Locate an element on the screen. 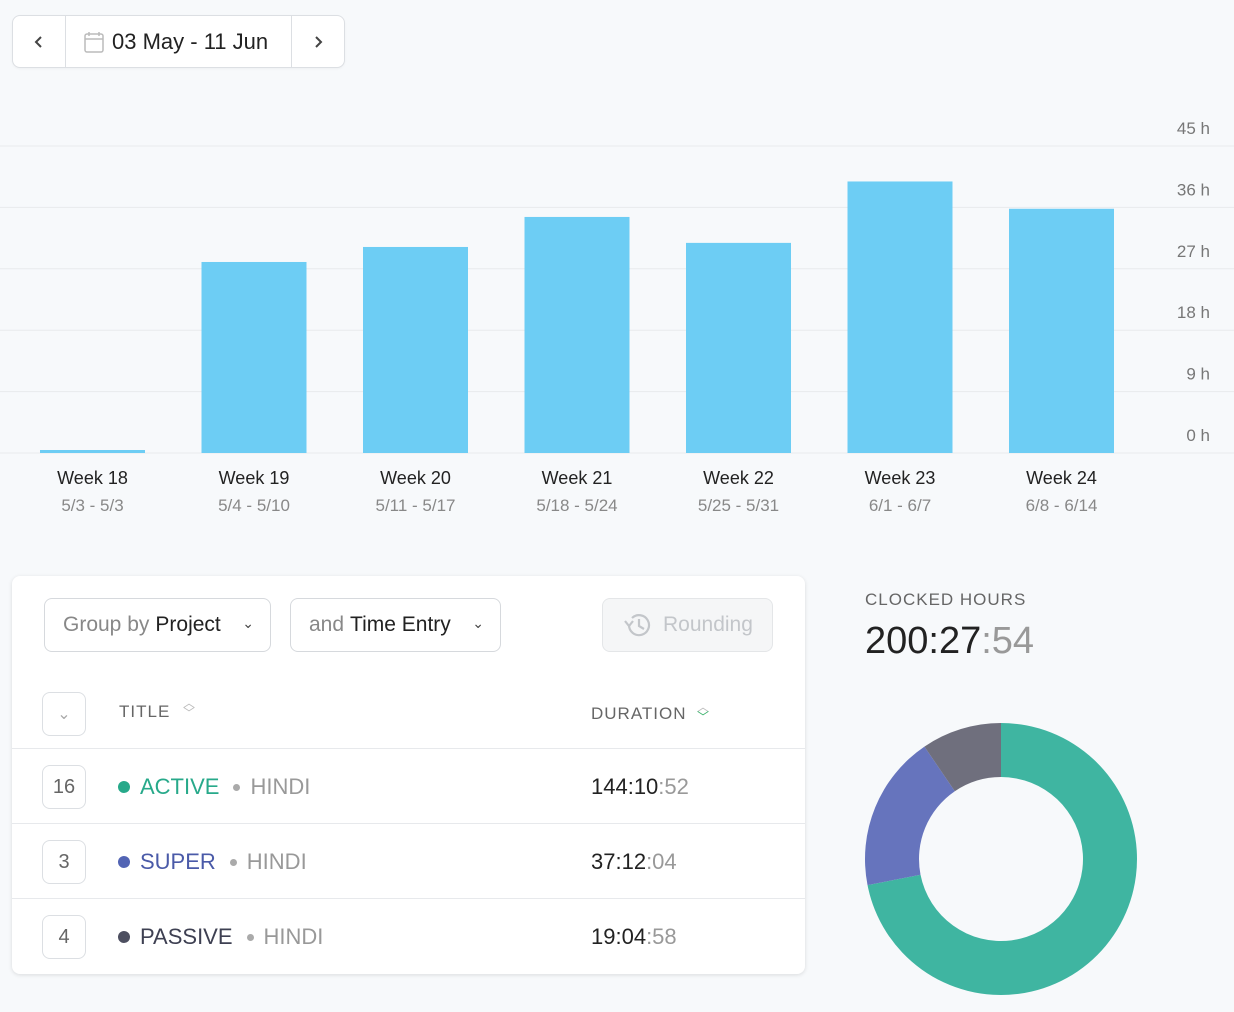 This screenshot has width=1234, height=1012. chevron-right-icon is located at coordinates (319, 41).